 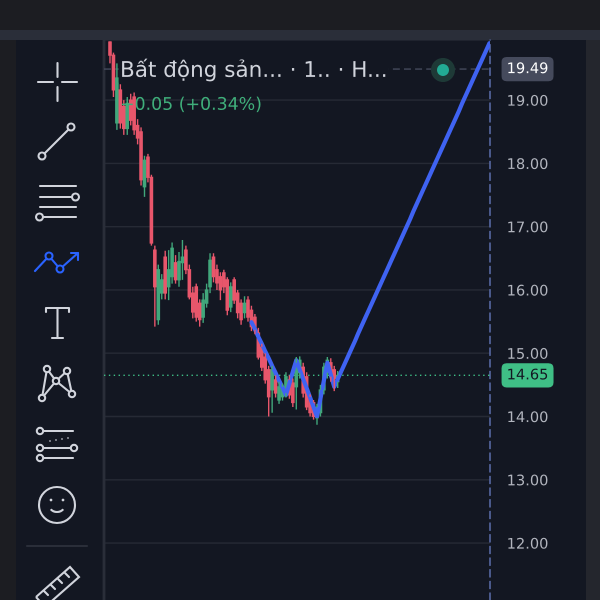 What do you see at coordinates (528, 290) in the screenshot?
I see `y-tick-label: 16.00` at bounding box center [528, 290].